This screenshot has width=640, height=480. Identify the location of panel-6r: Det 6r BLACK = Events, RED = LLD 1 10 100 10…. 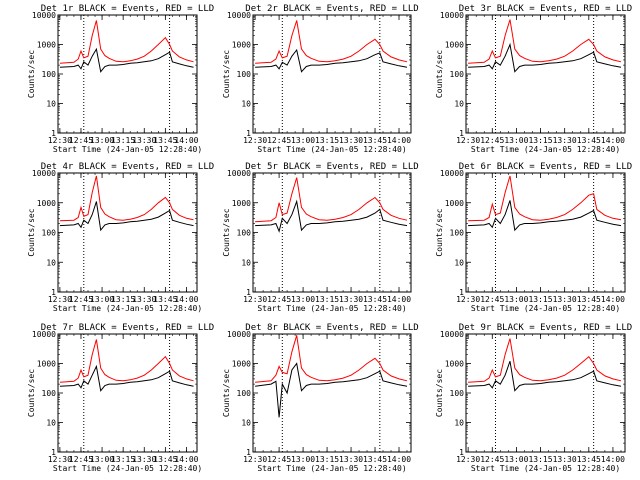
(533, 237).